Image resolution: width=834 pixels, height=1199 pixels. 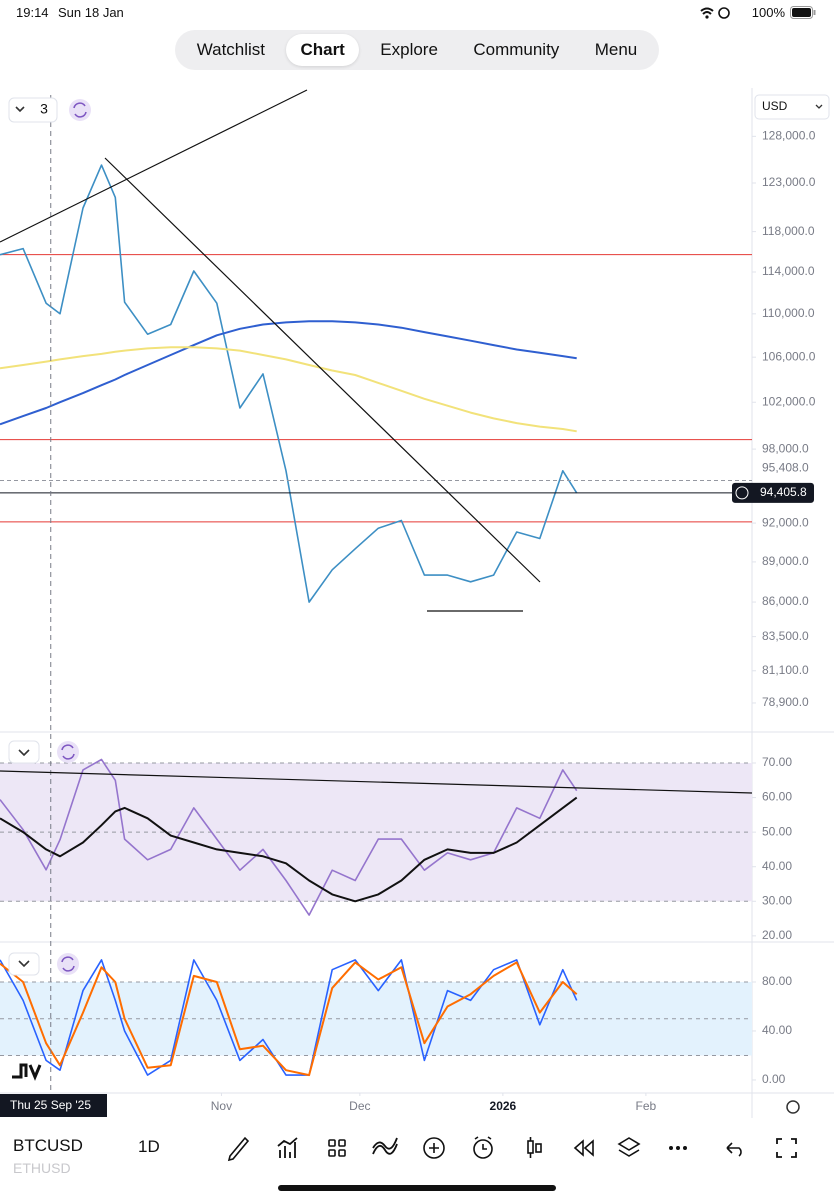 What do you see at coordinates (734, 1149) in the screenshot?
I see `undo-icon` at bounding box center [734, 1149].